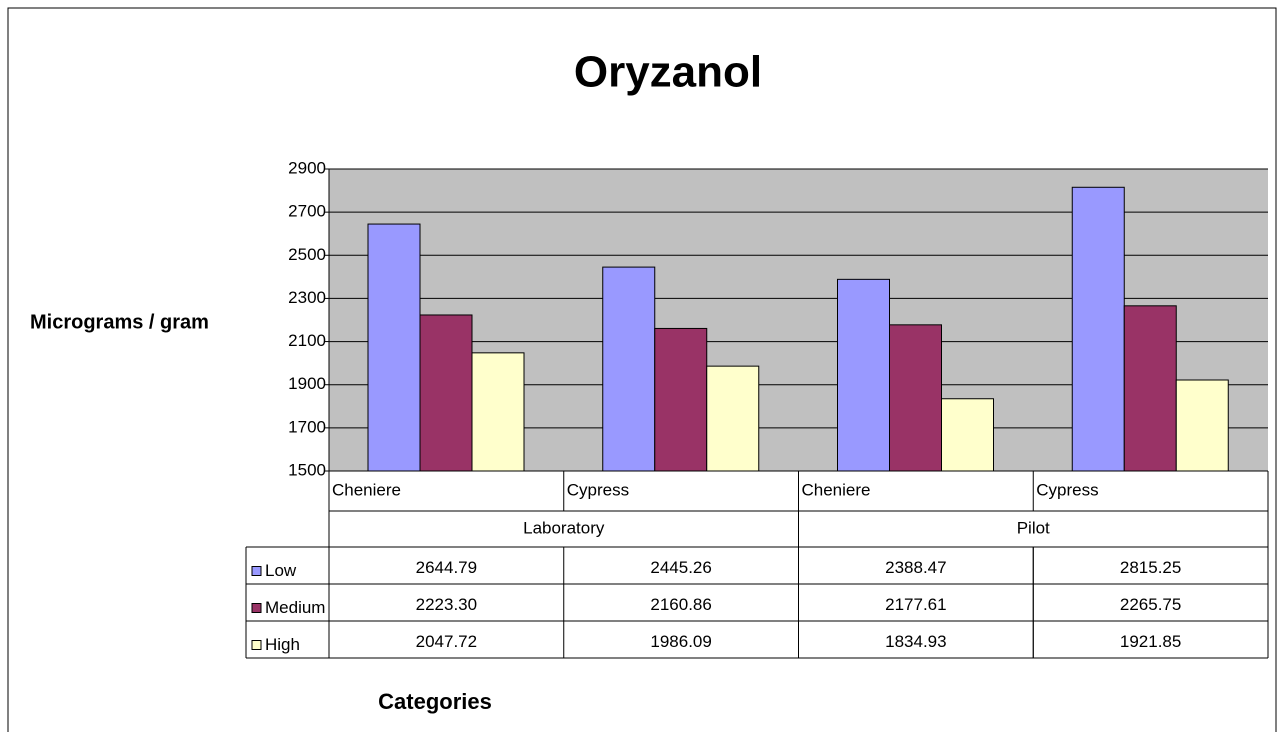 This screenshot has height=732, width=1284. What do you see at coordinates (680, 567) in the screenshot?
I see `table-cell: 2445.26` at bounding box center [680, 567].